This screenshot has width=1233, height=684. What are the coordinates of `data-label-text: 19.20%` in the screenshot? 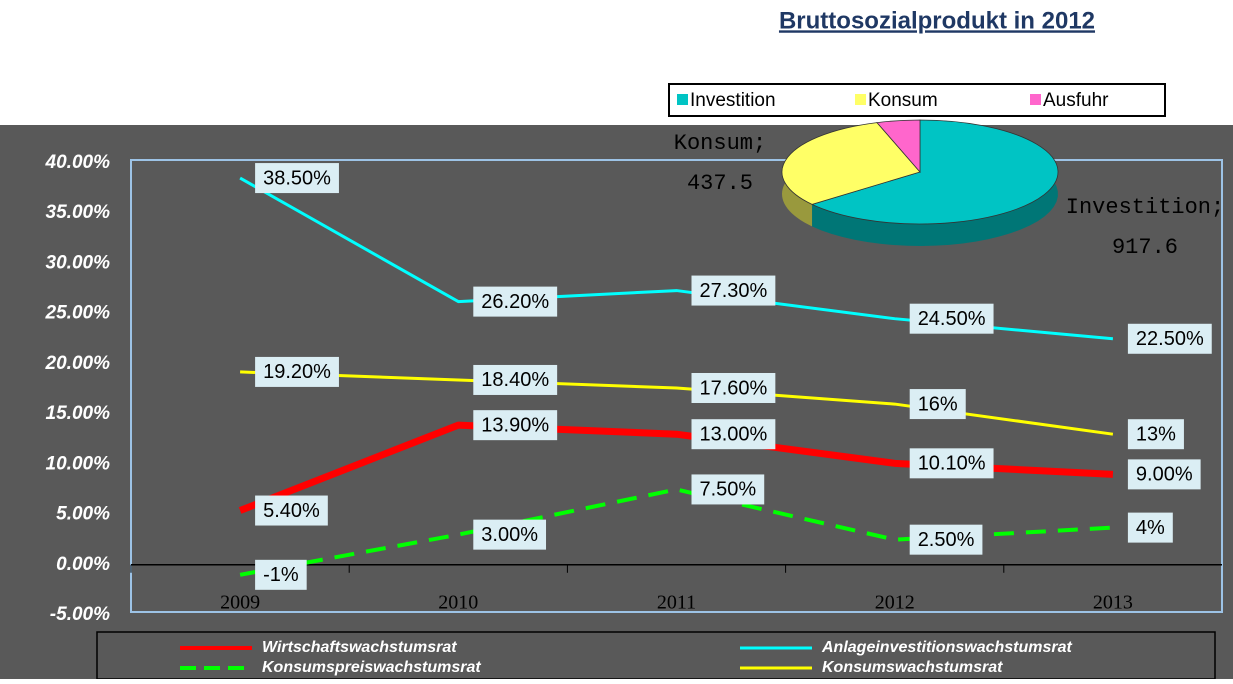 It's located at (297, 372).